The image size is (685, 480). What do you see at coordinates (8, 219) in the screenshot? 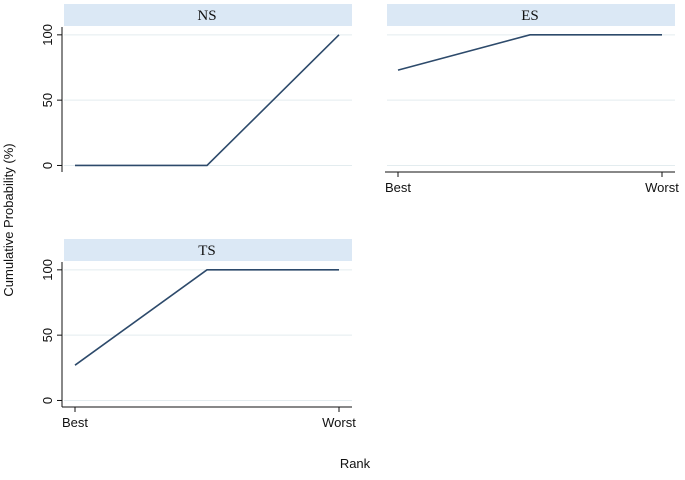
I see `y-axis-label: Cumulative Probability (%)` at bounding box center [8, 219].